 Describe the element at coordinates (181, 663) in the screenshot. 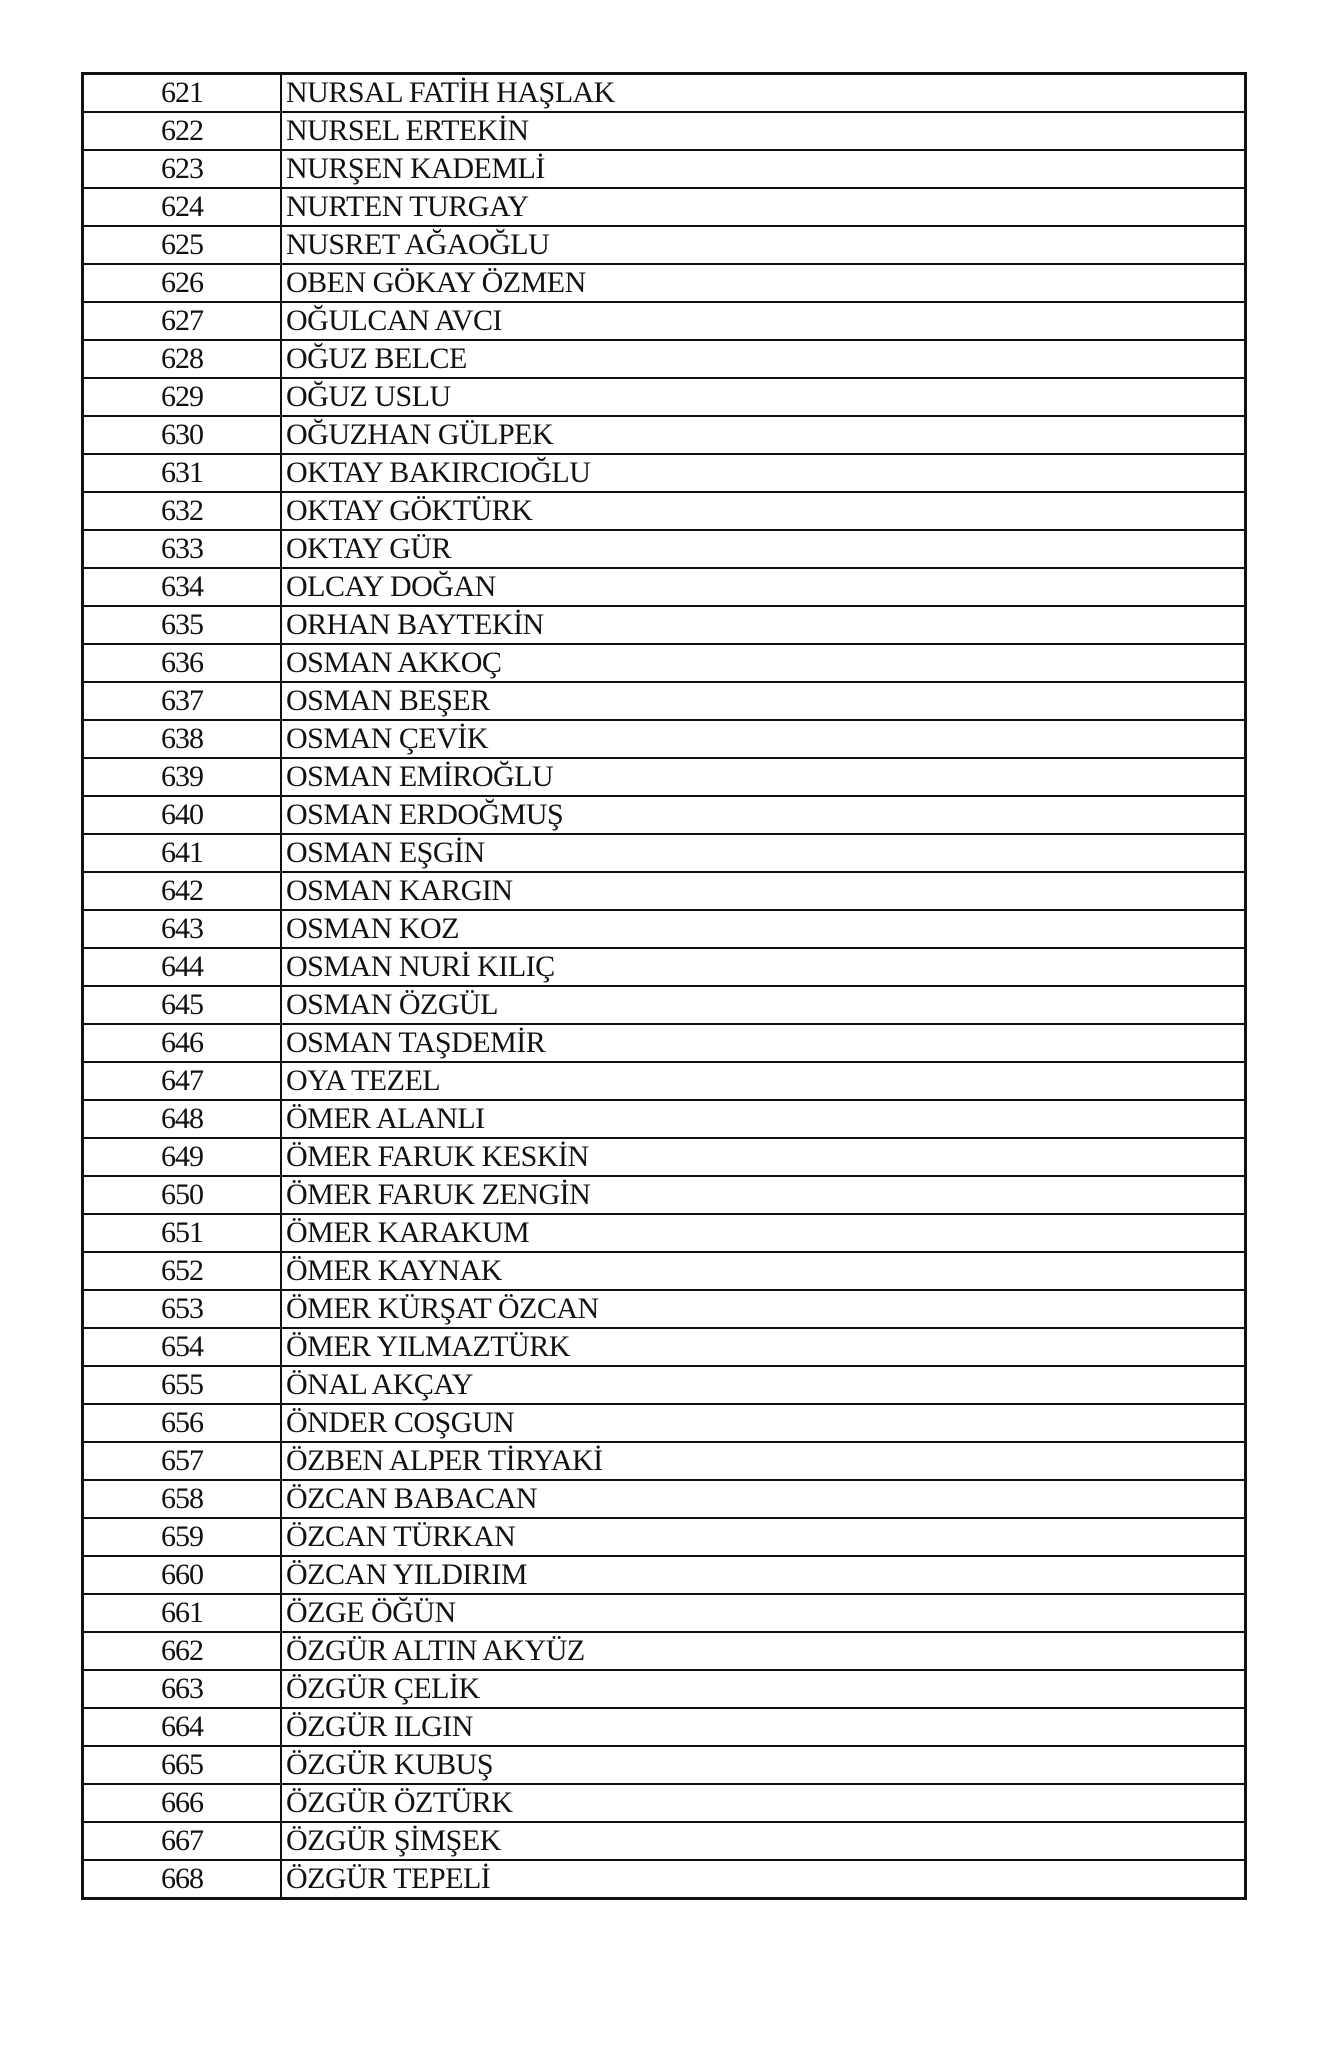

I see `row-number: 636` at that location.